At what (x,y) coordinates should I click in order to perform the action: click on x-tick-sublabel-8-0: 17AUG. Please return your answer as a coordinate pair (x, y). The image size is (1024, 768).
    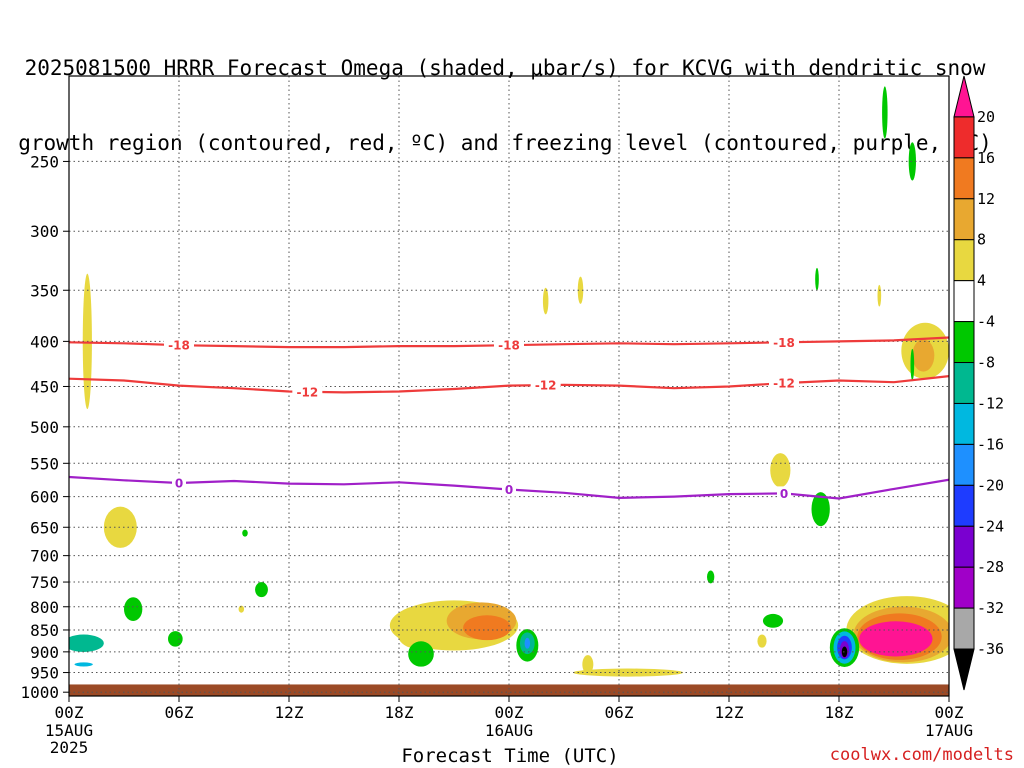
    Looking at the image, I should click on (949, 730).